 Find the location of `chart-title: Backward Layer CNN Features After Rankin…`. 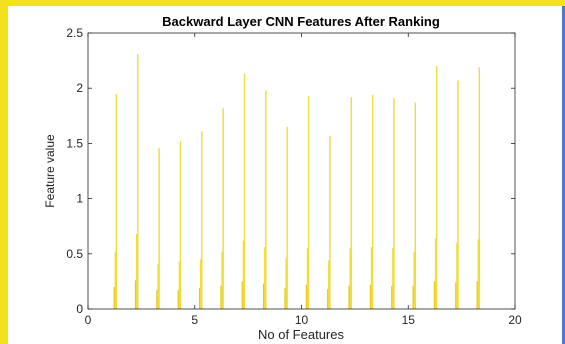

chart-title: Backward Layer CNN Features After Rankin… is located at coordinates (301, 21).